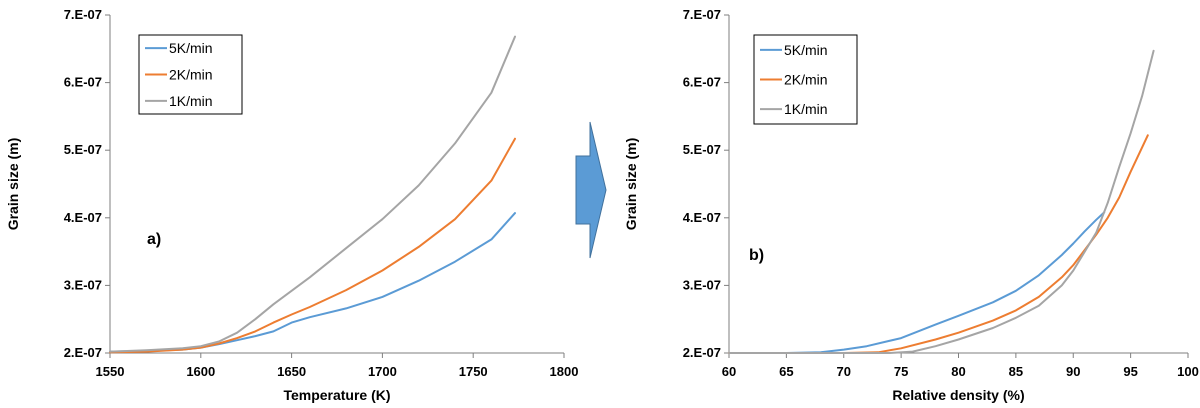 This screenshot has width=1200, height=408. I want to click on chart-a-x-tick-label: 1650, so click(291, 371).